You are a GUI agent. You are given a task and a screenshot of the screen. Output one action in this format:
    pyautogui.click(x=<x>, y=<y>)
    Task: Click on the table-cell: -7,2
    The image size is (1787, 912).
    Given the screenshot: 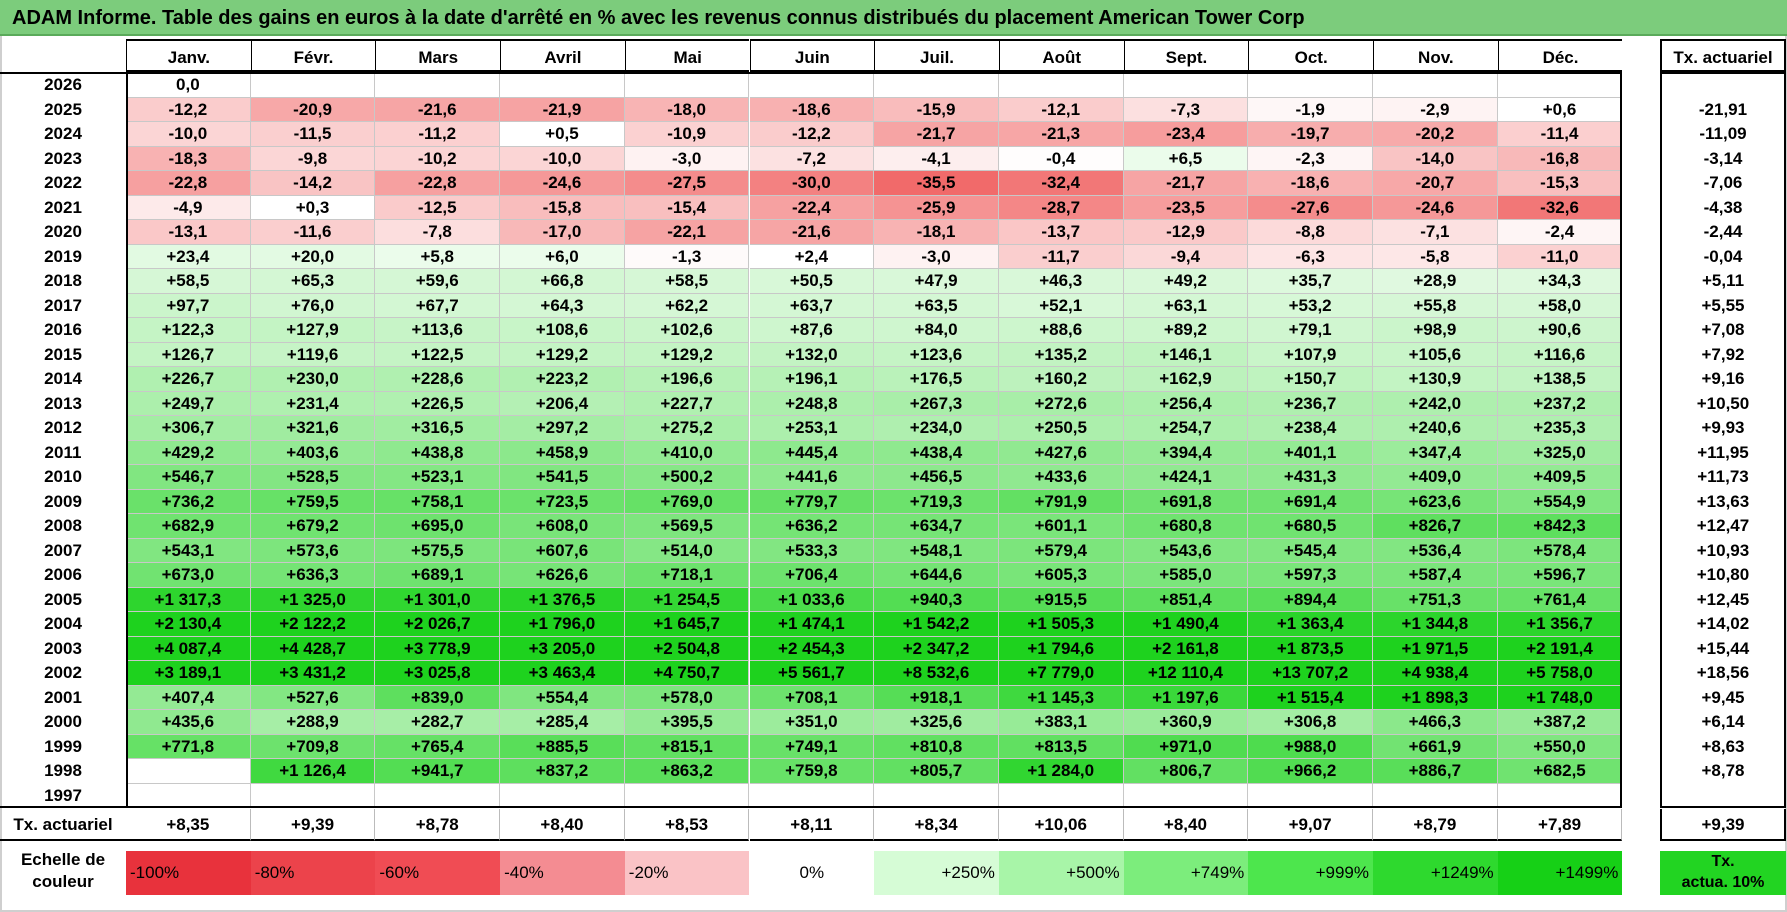 What is the action you would take?
    pyautogui.click(x=812, y=158)
    